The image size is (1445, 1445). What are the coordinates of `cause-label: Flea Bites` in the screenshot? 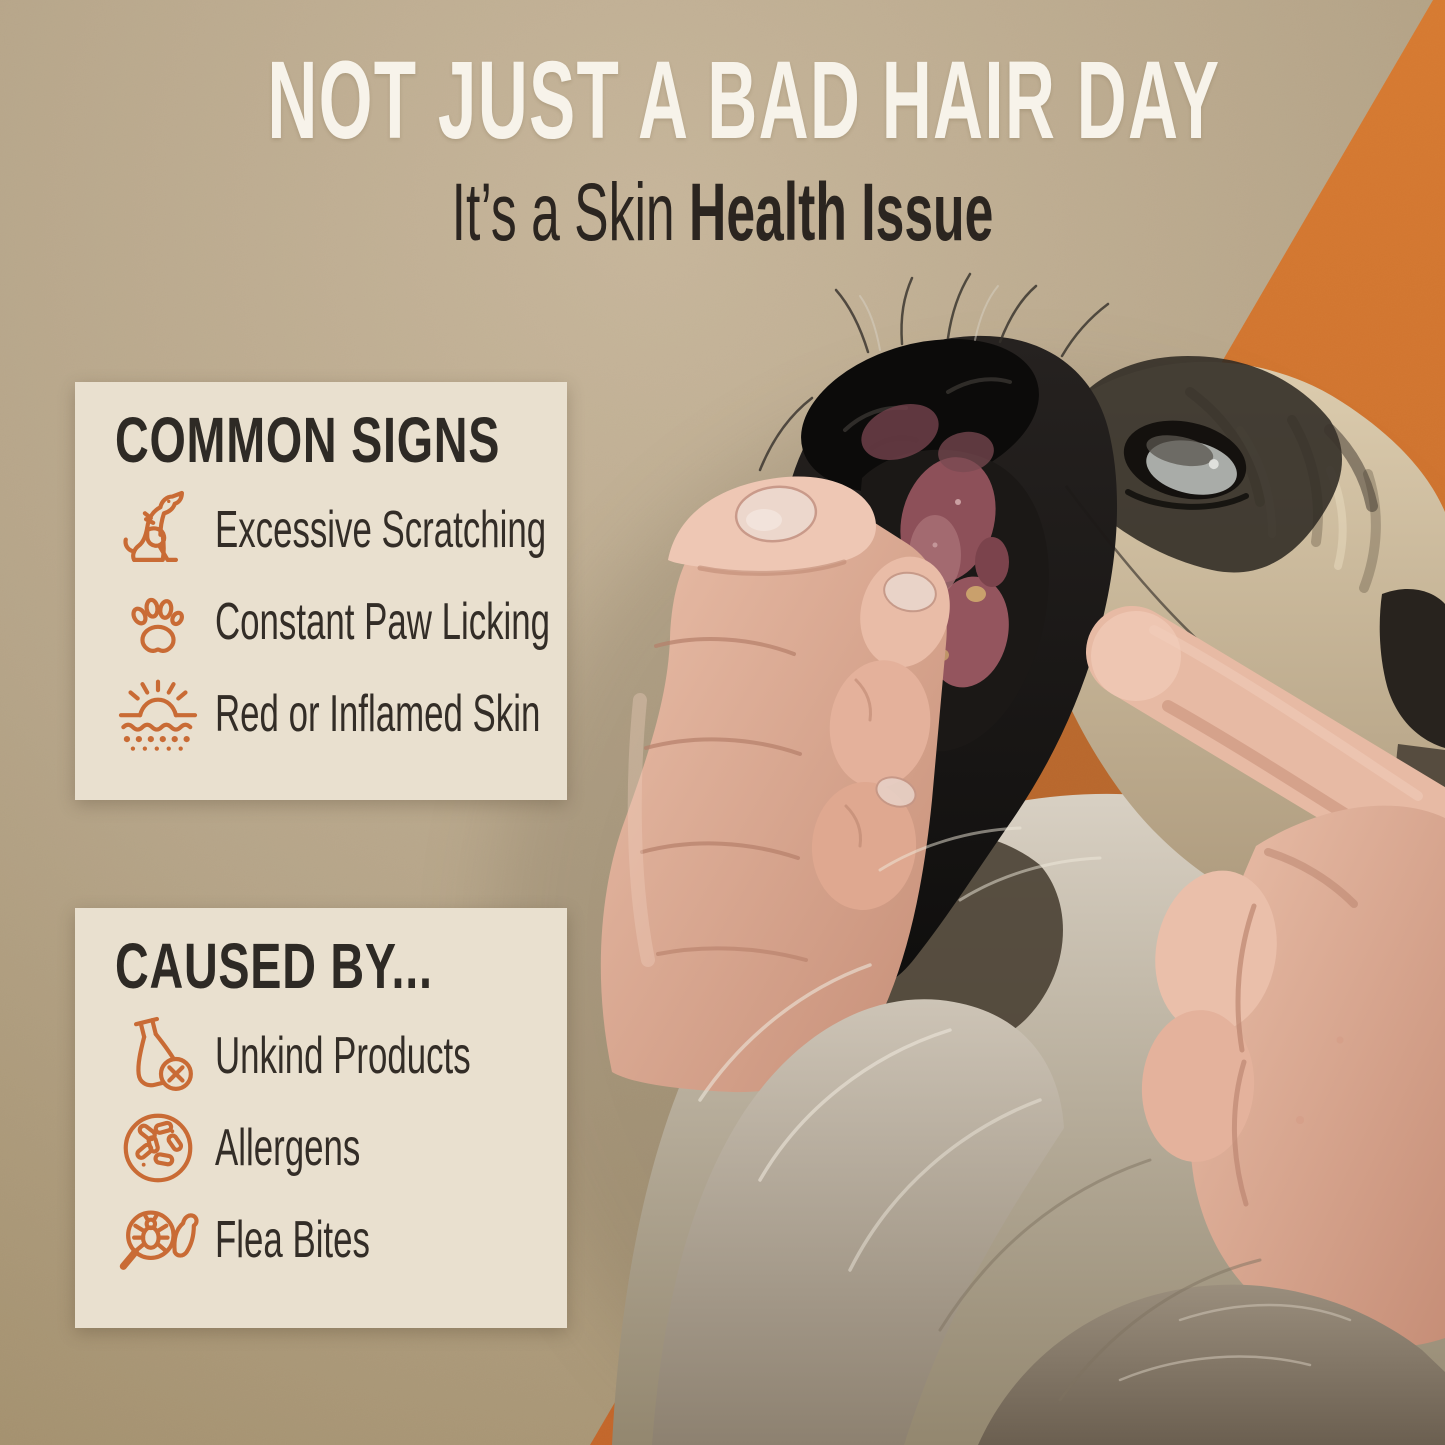 It's located at (292, 1240).